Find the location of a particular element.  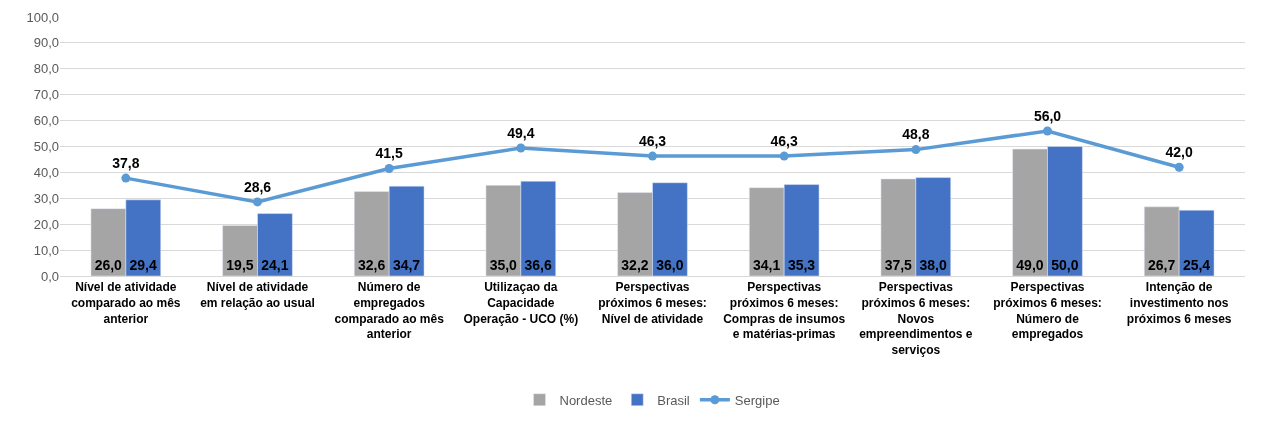

legend-label: Nordeste is located at coordinates (586, 400).